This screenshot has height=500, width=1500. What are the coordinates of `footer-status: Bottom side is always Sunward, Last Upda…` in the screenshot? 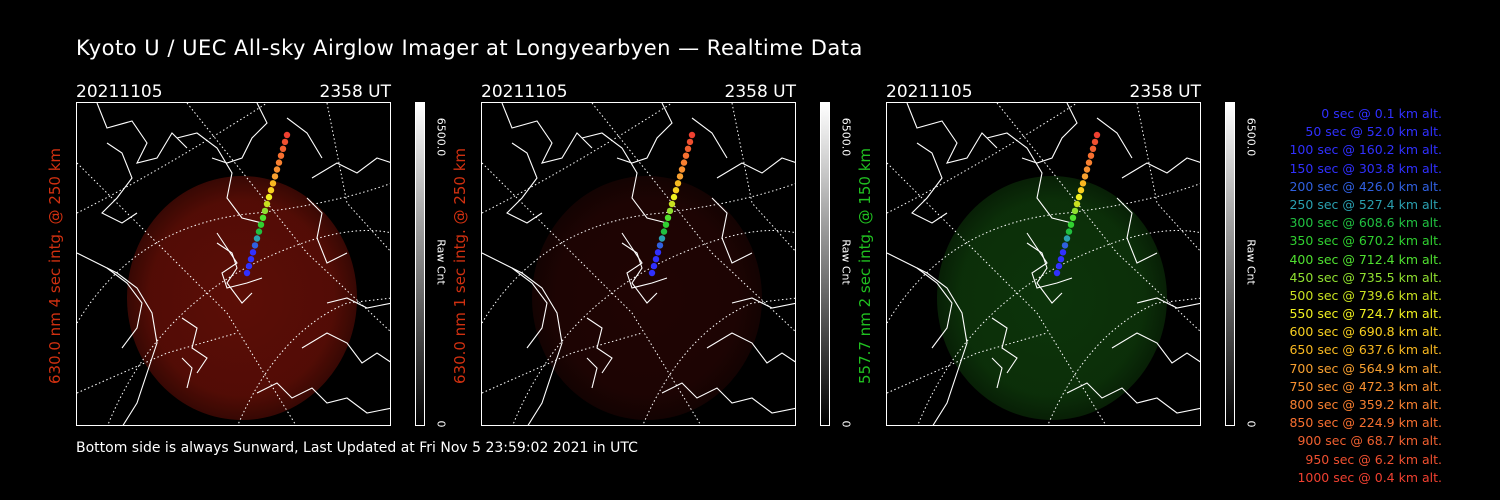 It's located at (357, 448).